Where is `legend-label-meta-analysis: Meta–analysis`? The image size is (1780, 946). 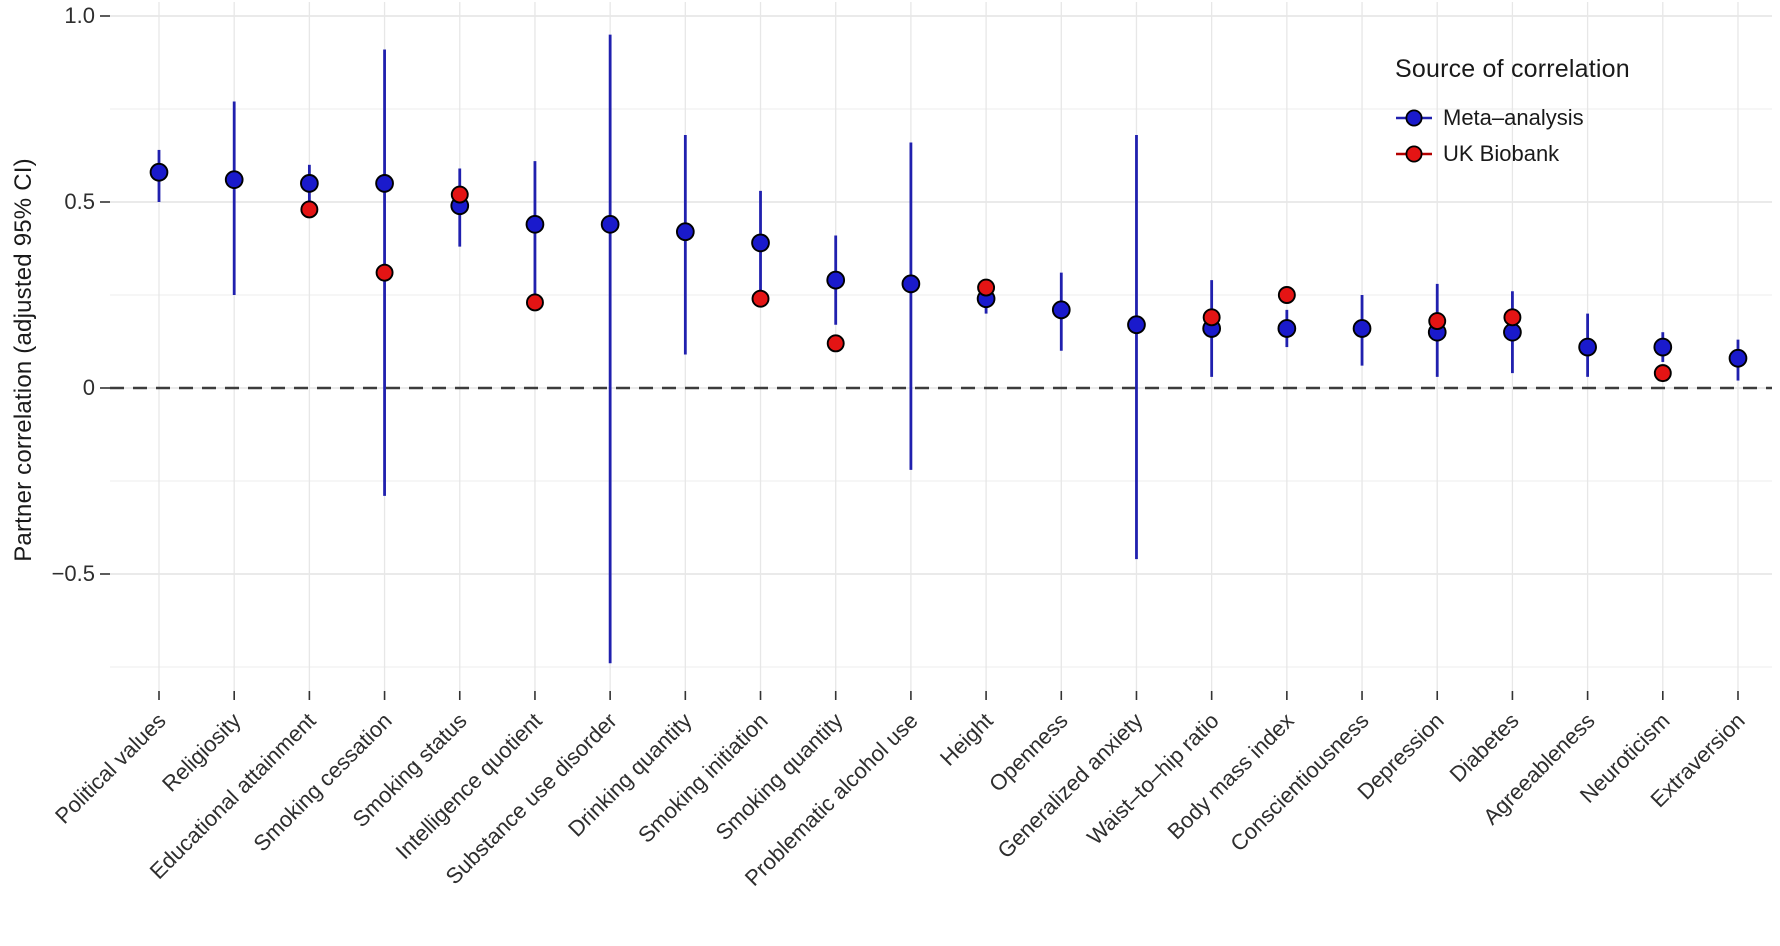 legend-label-meta-analysis: Meta–analysis is located at coordinates (1513, 117).